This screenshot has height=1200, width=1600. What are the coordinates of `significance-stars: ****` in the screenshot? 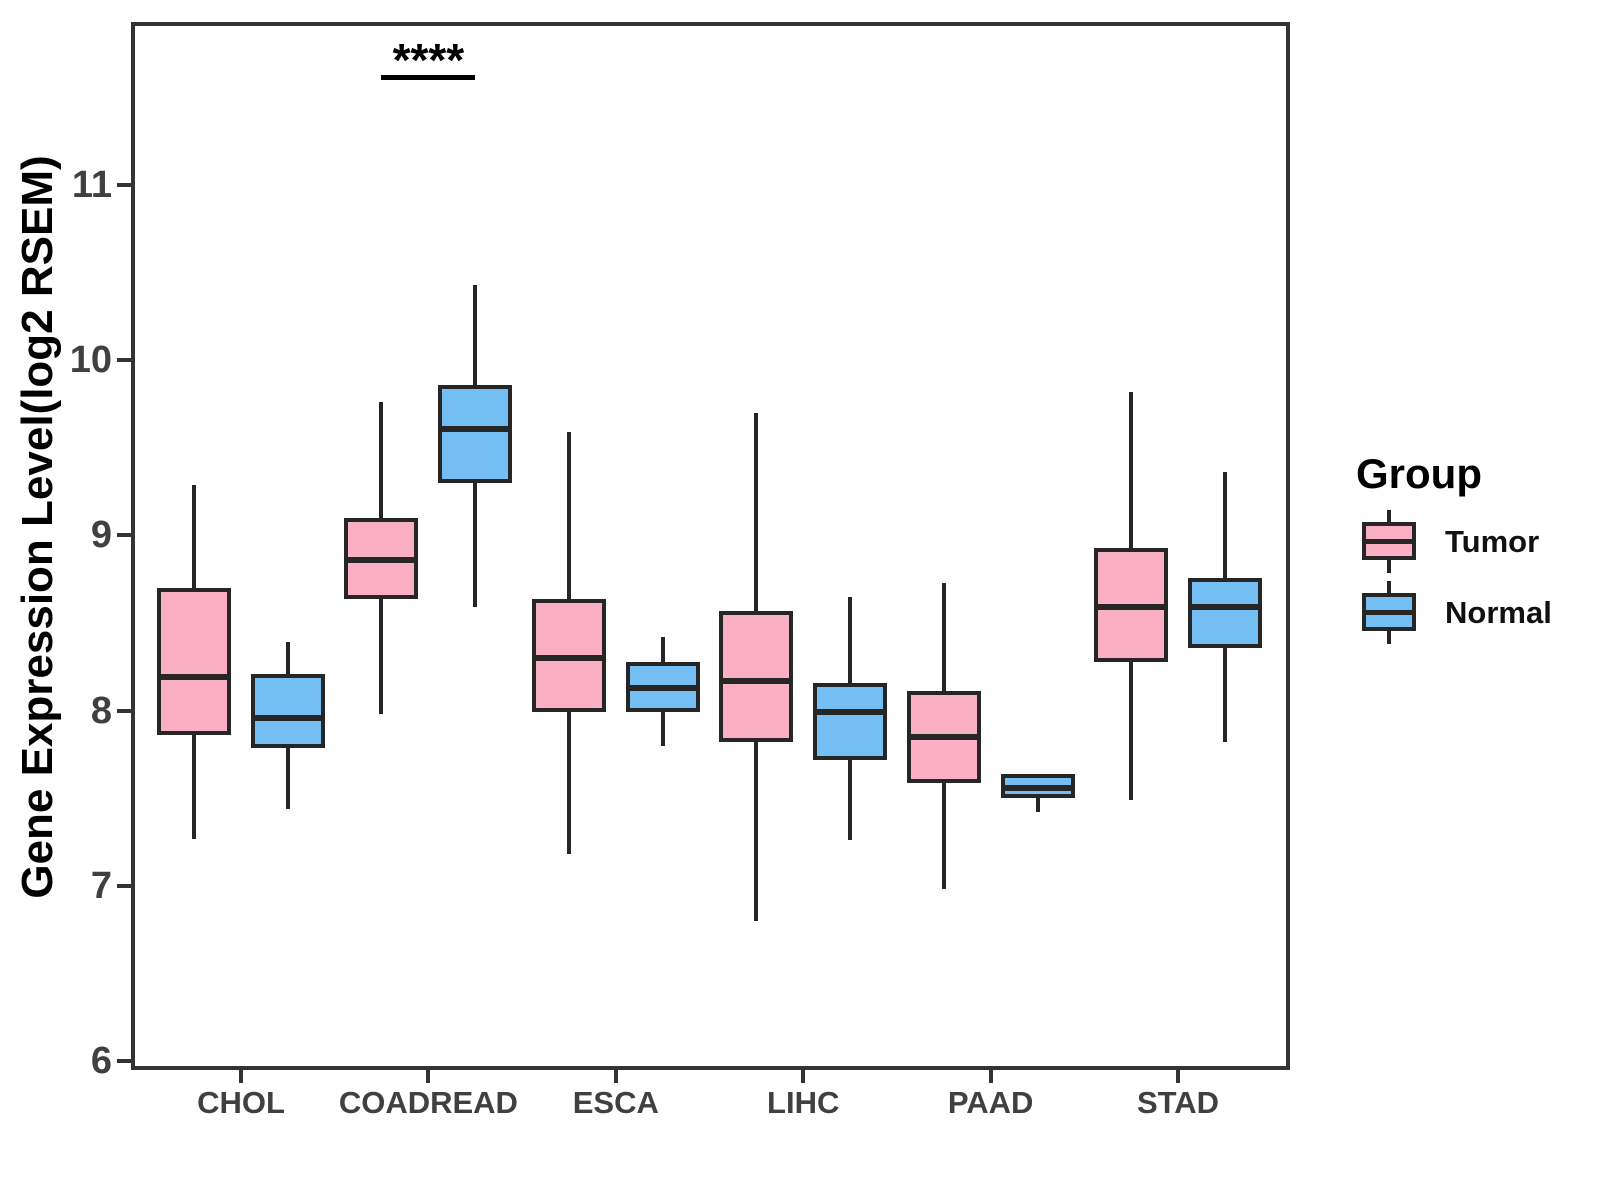 It's located at (428, 59).